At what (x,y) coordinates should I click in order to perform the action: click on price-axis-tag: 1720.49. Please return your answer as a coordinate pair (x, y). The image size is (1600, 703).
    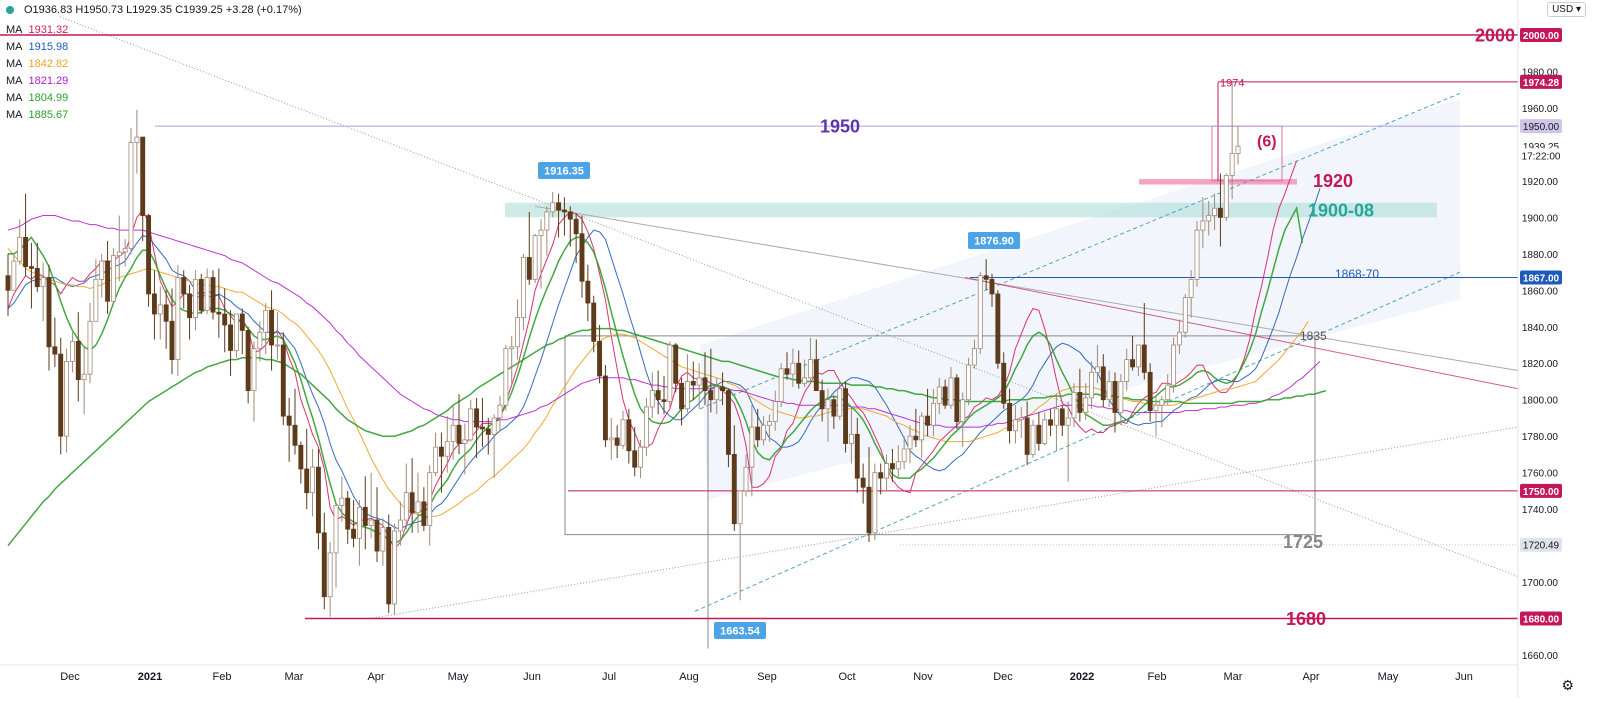
    Looking at the image, I should click on (1541, 544).